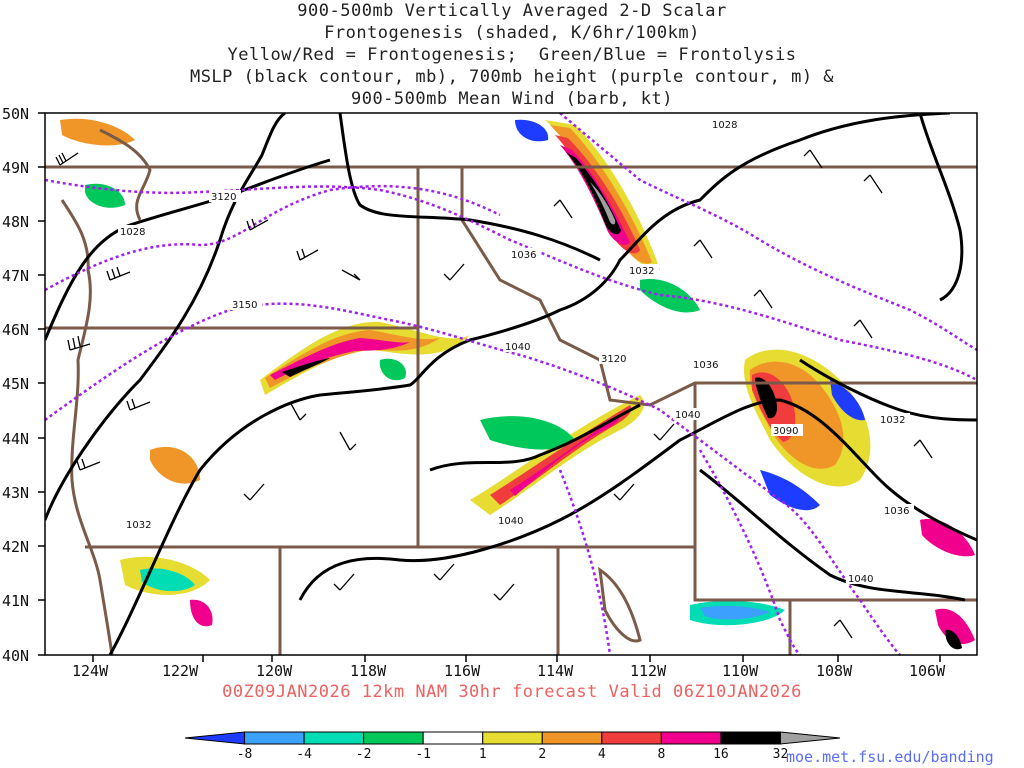 The height and width of the screenshot is (768, 1024). What do you see at coordinates (648, 671) in the screenshot?
I see `lon-label: 112W` at bounding box center [648, 671].